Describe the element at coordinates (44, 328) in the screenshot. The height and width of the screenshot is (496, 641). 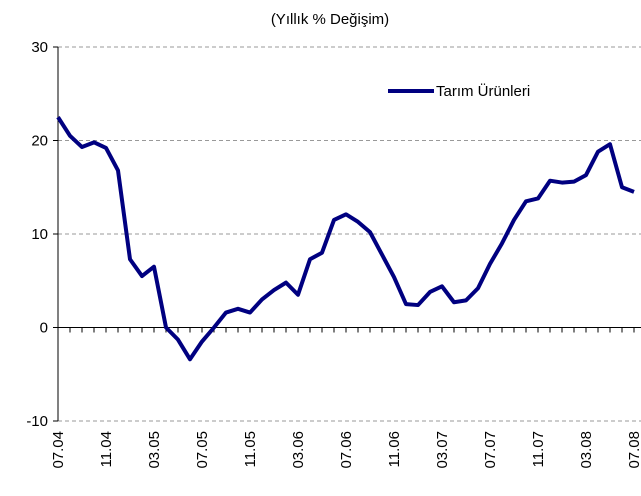
I see `y-tick-label: 0` at that location.